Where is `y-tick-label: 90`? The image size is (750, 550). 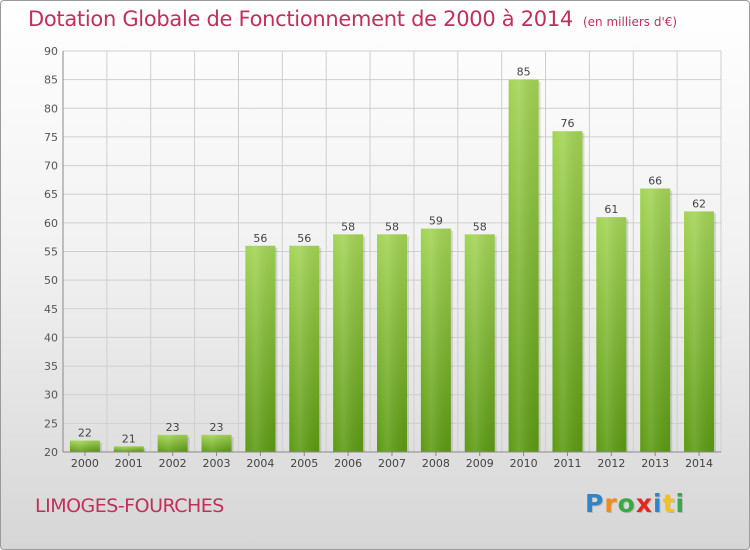 y-tick-label: 90 is located at coordinates (51, 51).